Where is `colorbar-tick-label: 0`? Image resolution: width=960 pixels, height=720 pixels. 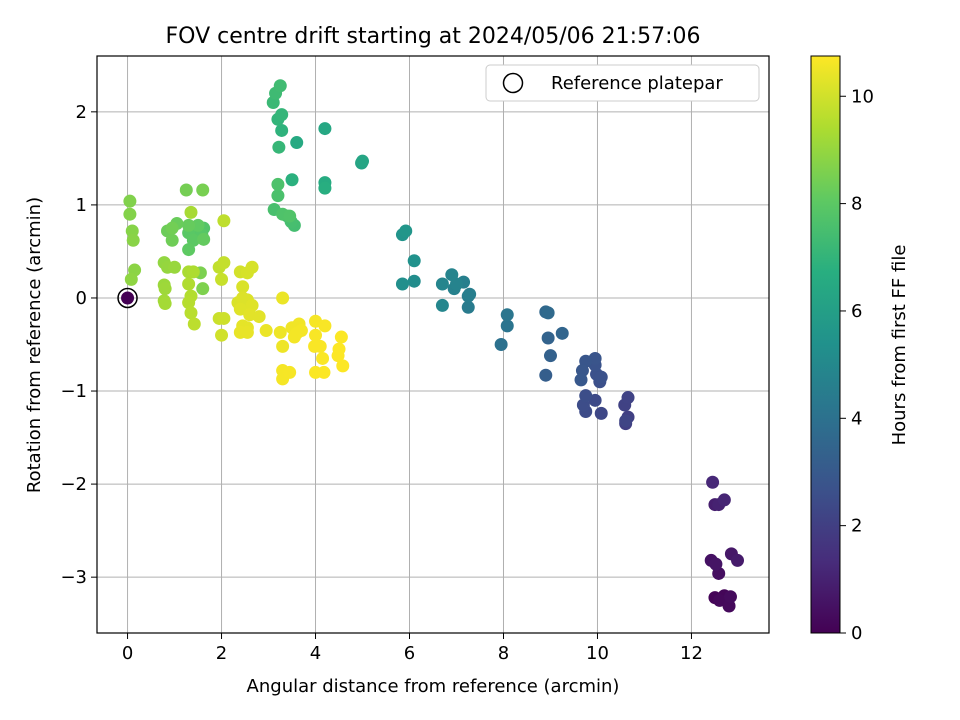
colorbar-tick-label: 0 is located at coordinates (856, 633).